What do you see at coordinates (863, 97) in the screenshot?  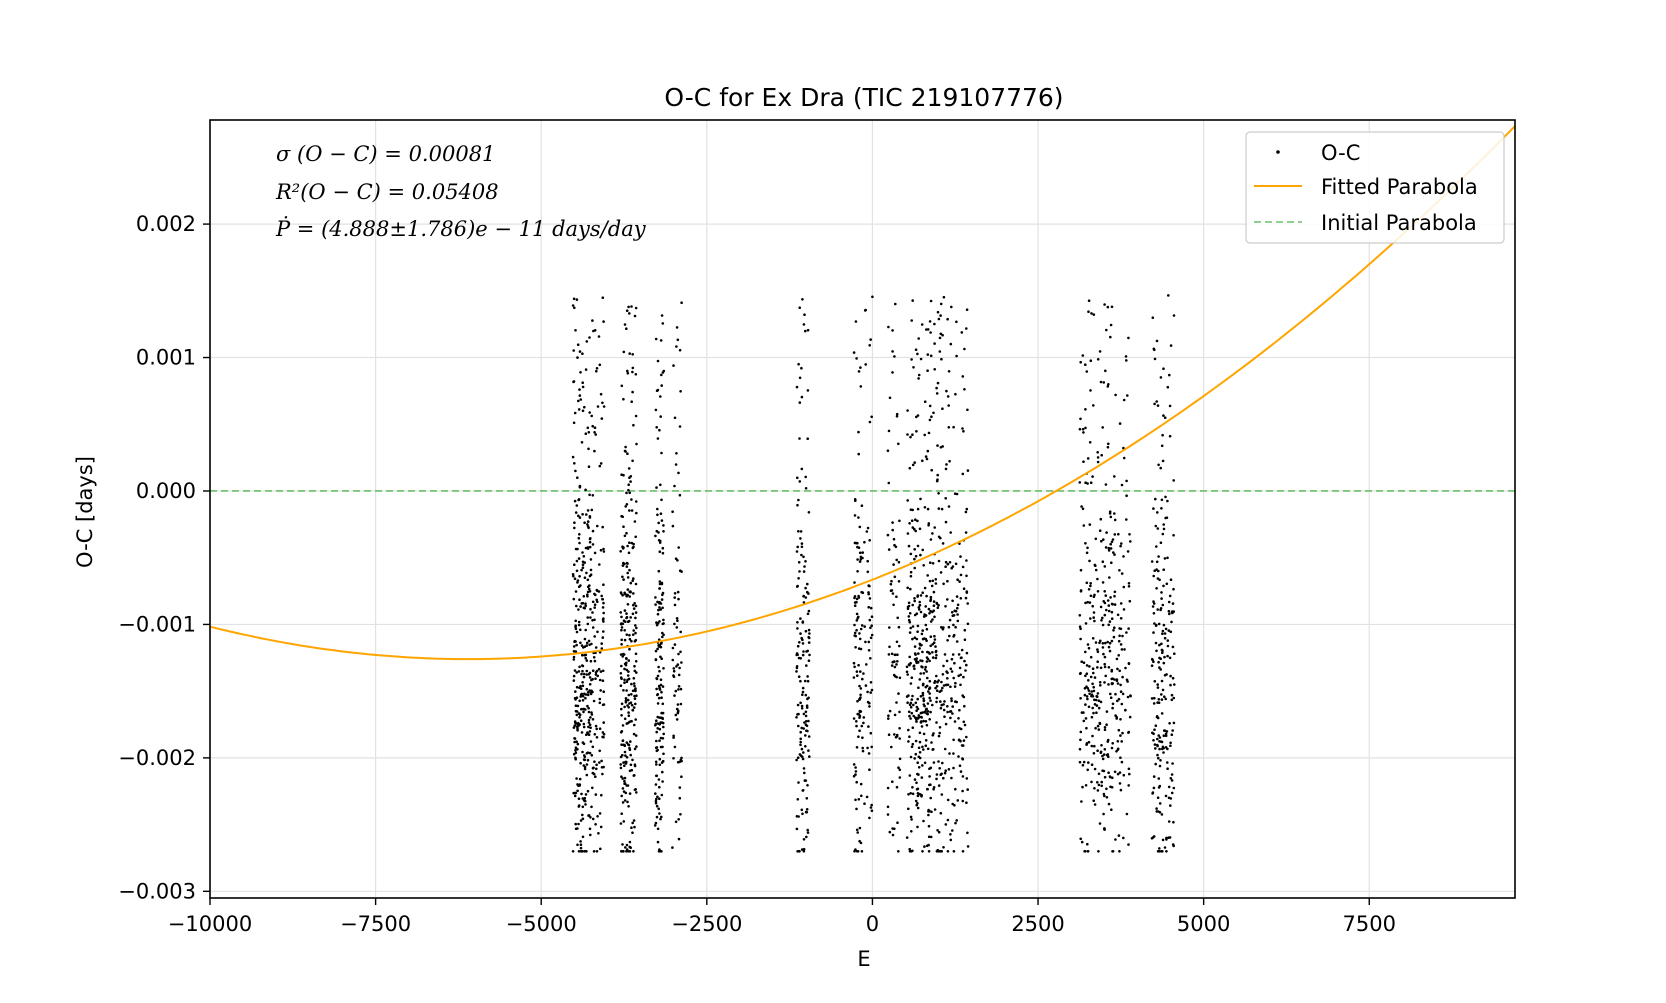 I see `chart-title: O-C for Ex Dra (TIC 219107776)` at bounding box center [863, 97].